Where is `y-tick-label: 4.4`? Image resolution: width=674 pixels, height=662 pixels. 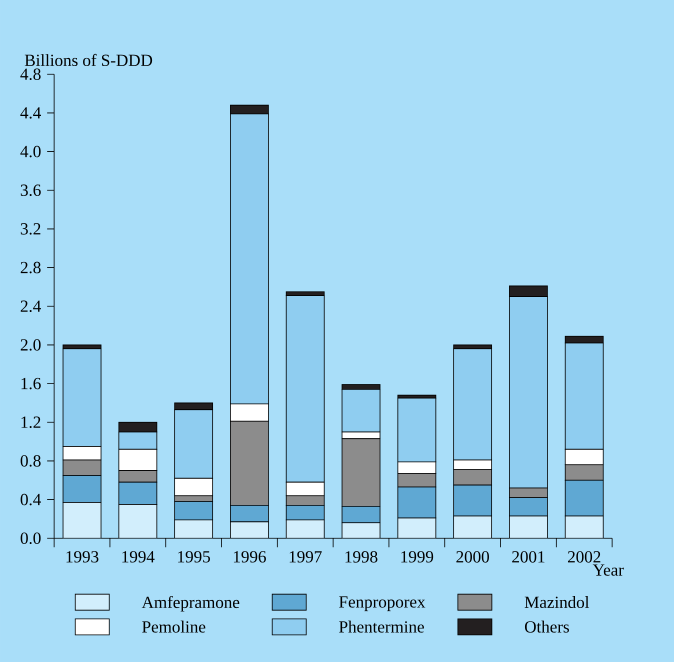 y-tick-label: 4.4 is located at coordinates (30, 113).